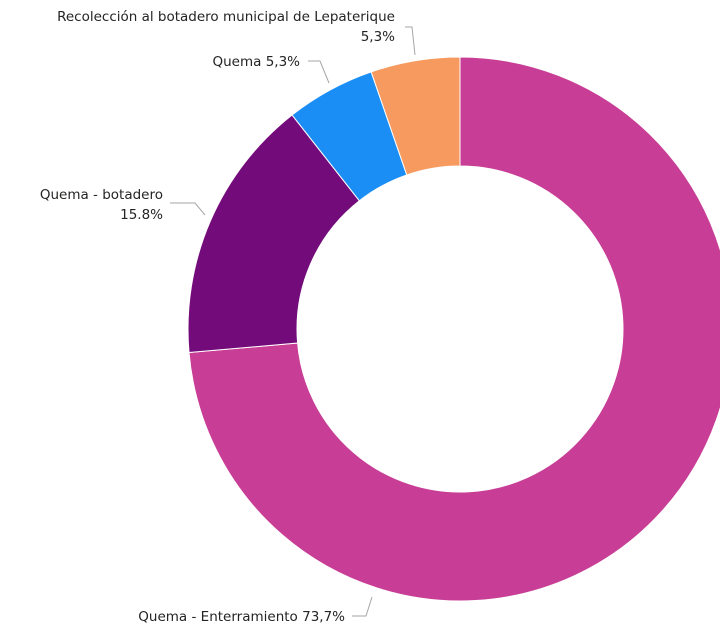 Image resolution: width=720 pixels, height=629 pixels. I want to click on slice-label-quema-enterramiento: Quema - Enterramiento 73,7%, so click(241, 617).